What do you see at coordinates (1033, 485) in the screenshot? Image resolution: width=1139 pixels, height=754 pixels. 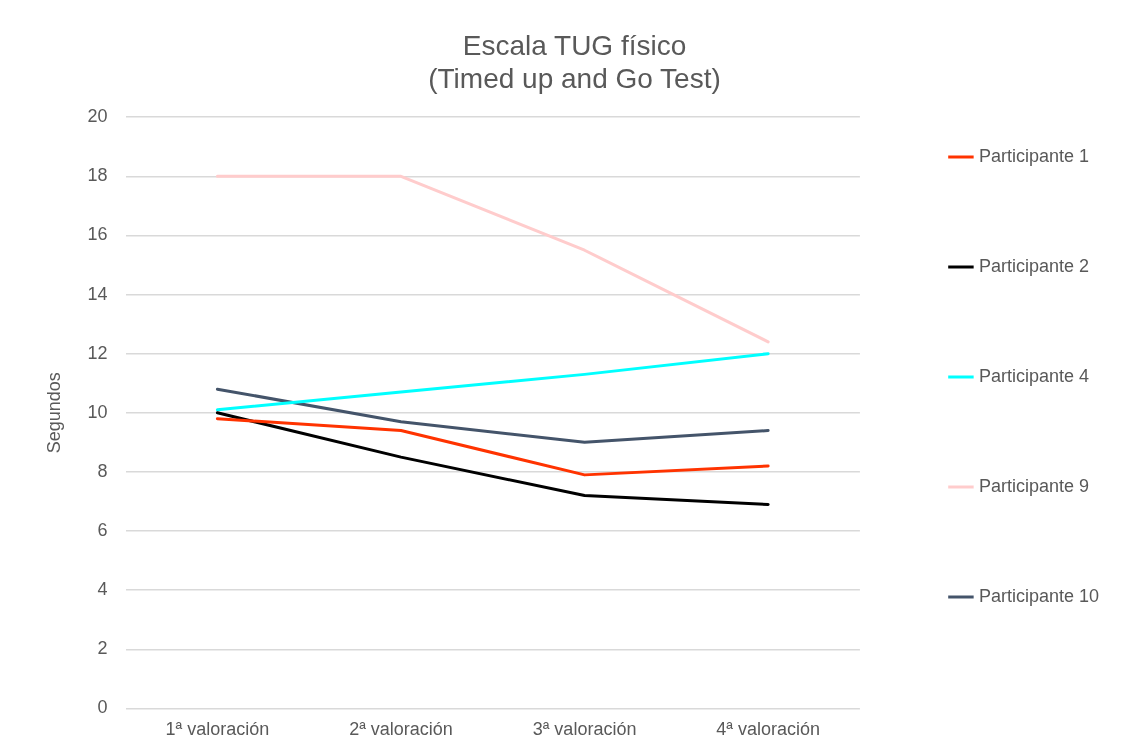 I see `legend-label: Participante 9` at bounding box center [1033, 485].